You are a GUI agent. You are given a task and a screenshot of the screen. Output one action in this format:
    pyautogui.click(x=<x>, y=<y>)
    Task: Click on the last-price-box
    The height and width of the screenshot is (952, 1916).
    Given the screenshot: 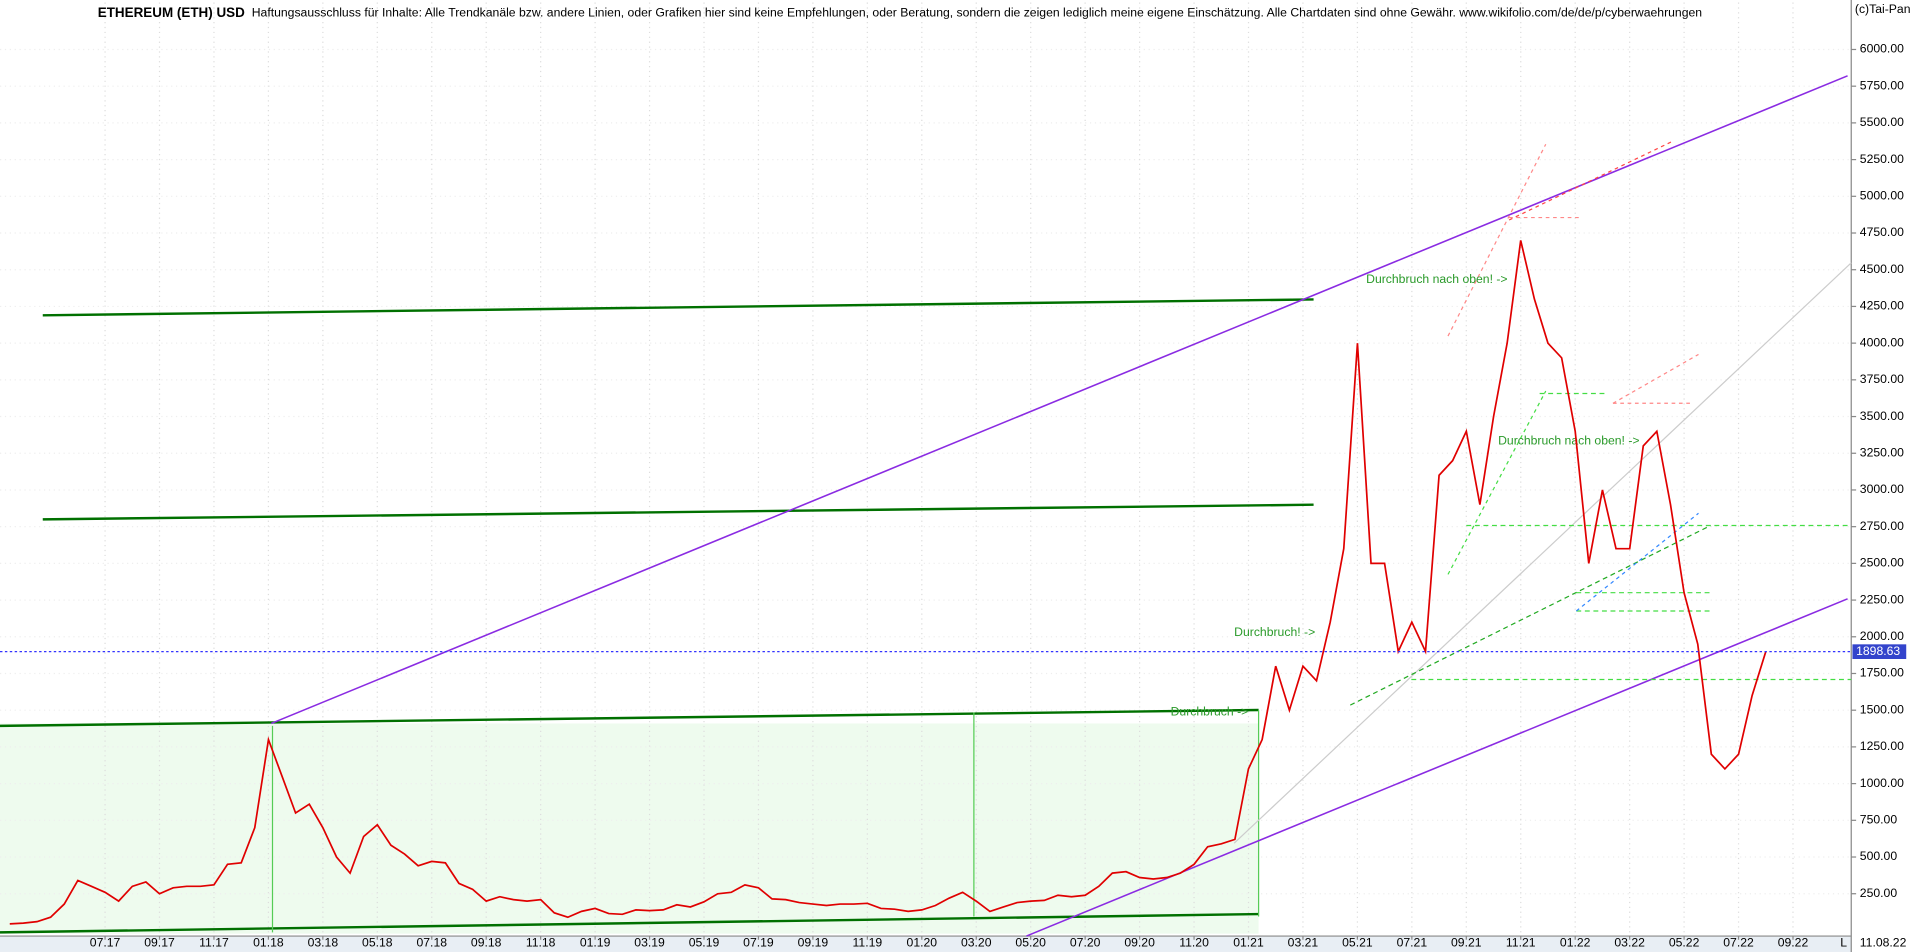 What is the action you would take?
    pyautogui.click(x=1879, y=651)
    